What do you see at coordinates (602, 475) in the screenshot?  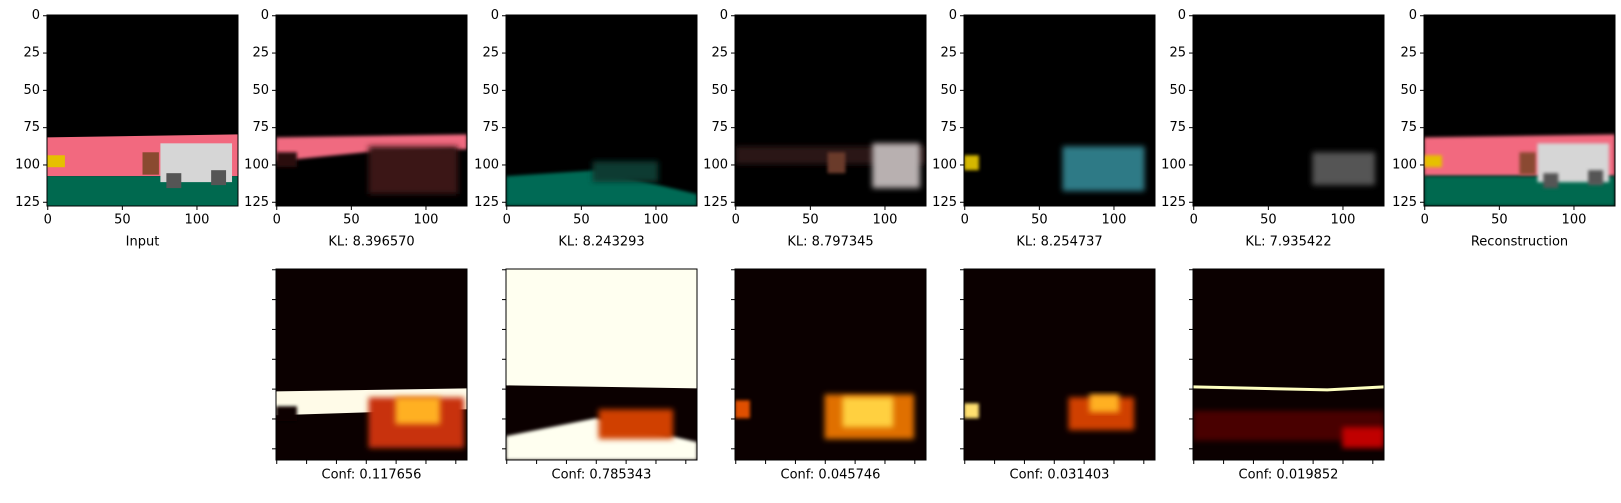 I see `x-axis-label: Conf: 0.785343` at bounding box center [602, 475].